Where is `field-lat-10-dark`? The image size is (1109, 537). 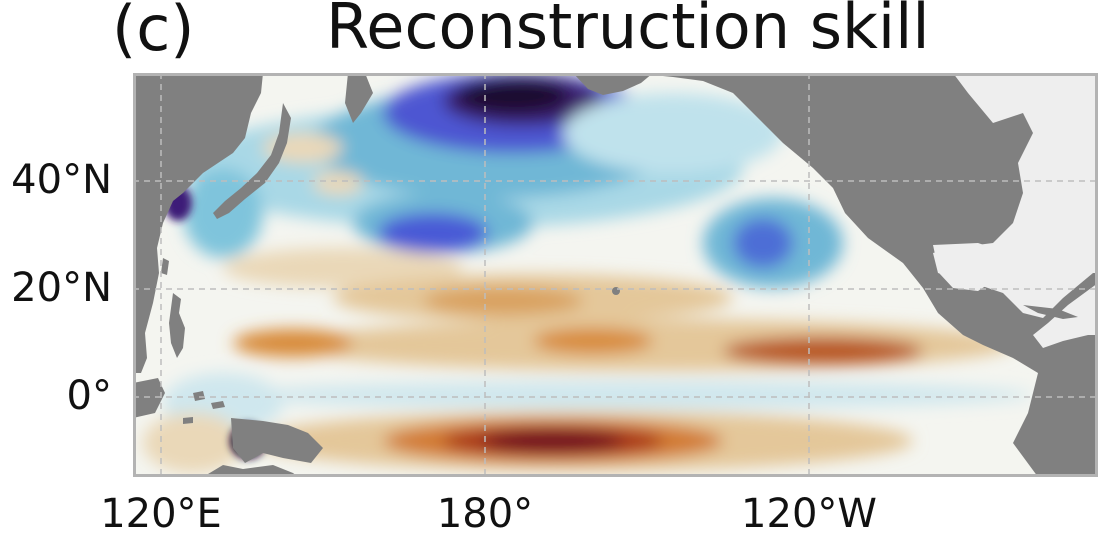 field-lat-10-dark is located at coordinates (553, 441).